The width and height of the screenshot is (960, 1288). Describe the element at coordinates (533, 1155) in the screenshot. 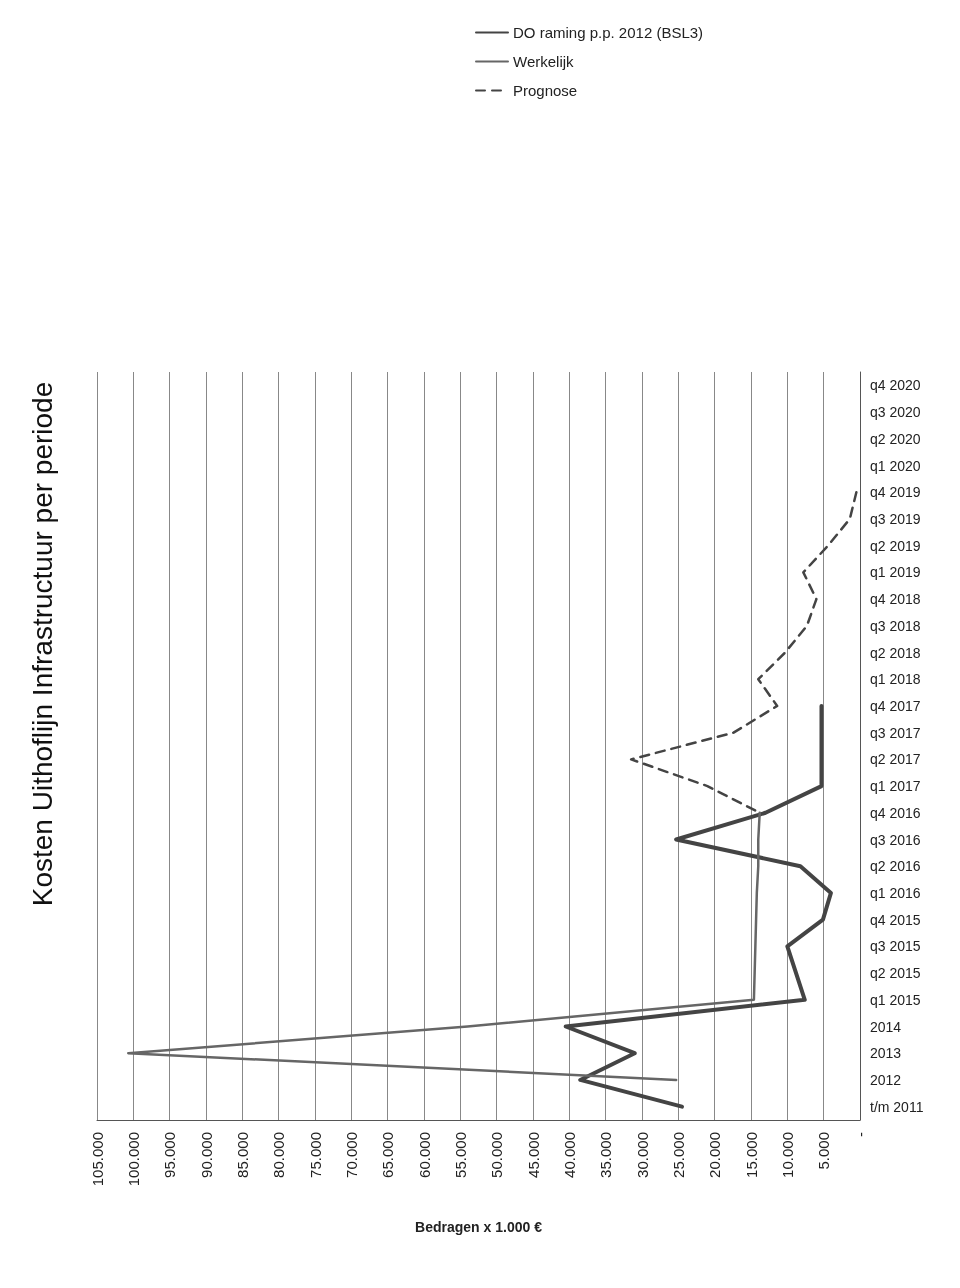

I see `x-tick-label: 45.000` at that location.